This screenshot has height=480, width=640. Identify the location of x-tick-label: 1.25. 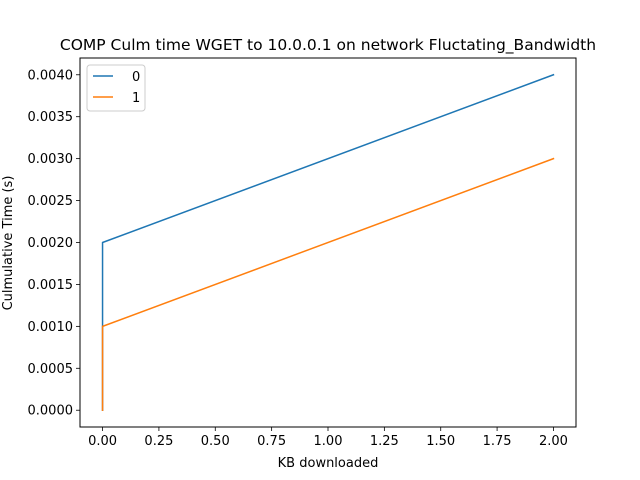
(384, 441).